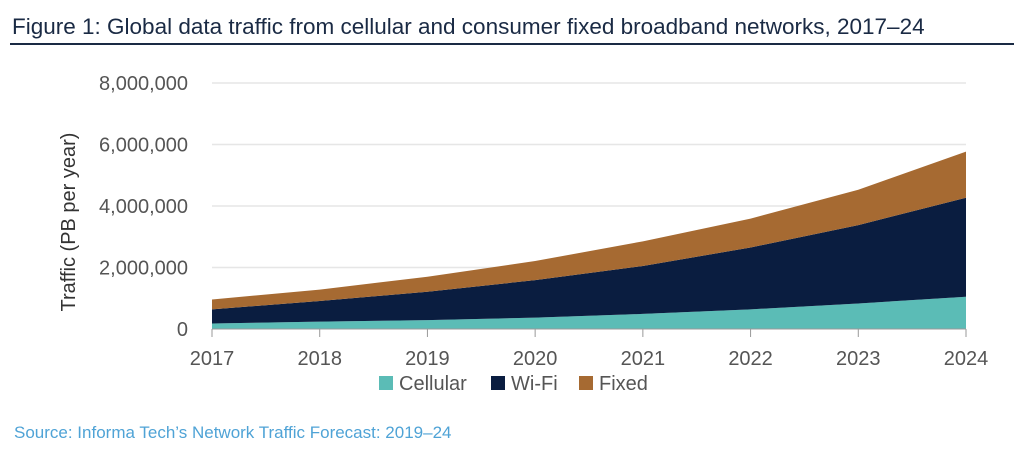 This screenshot has width=1024, height=456. I want to click on x-tick-label: 2024, so click(966, 359).